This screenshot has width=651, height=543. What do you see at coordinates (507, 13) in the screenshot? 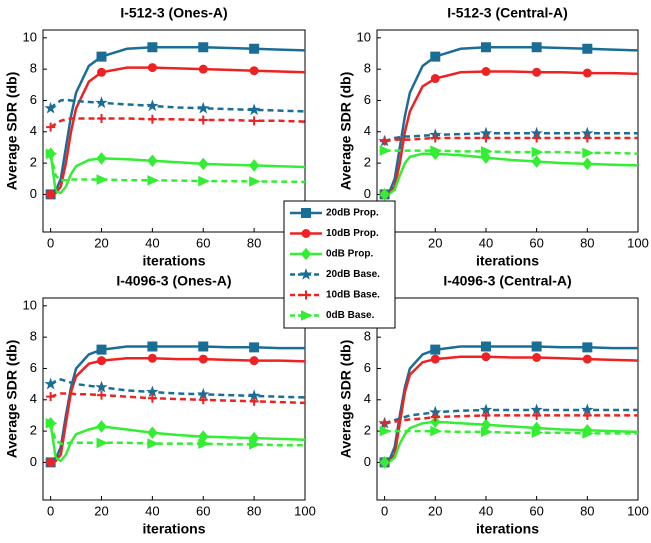
I see `chart-title: I-512-3 (Central-A)` at bounding box center [507, 13].